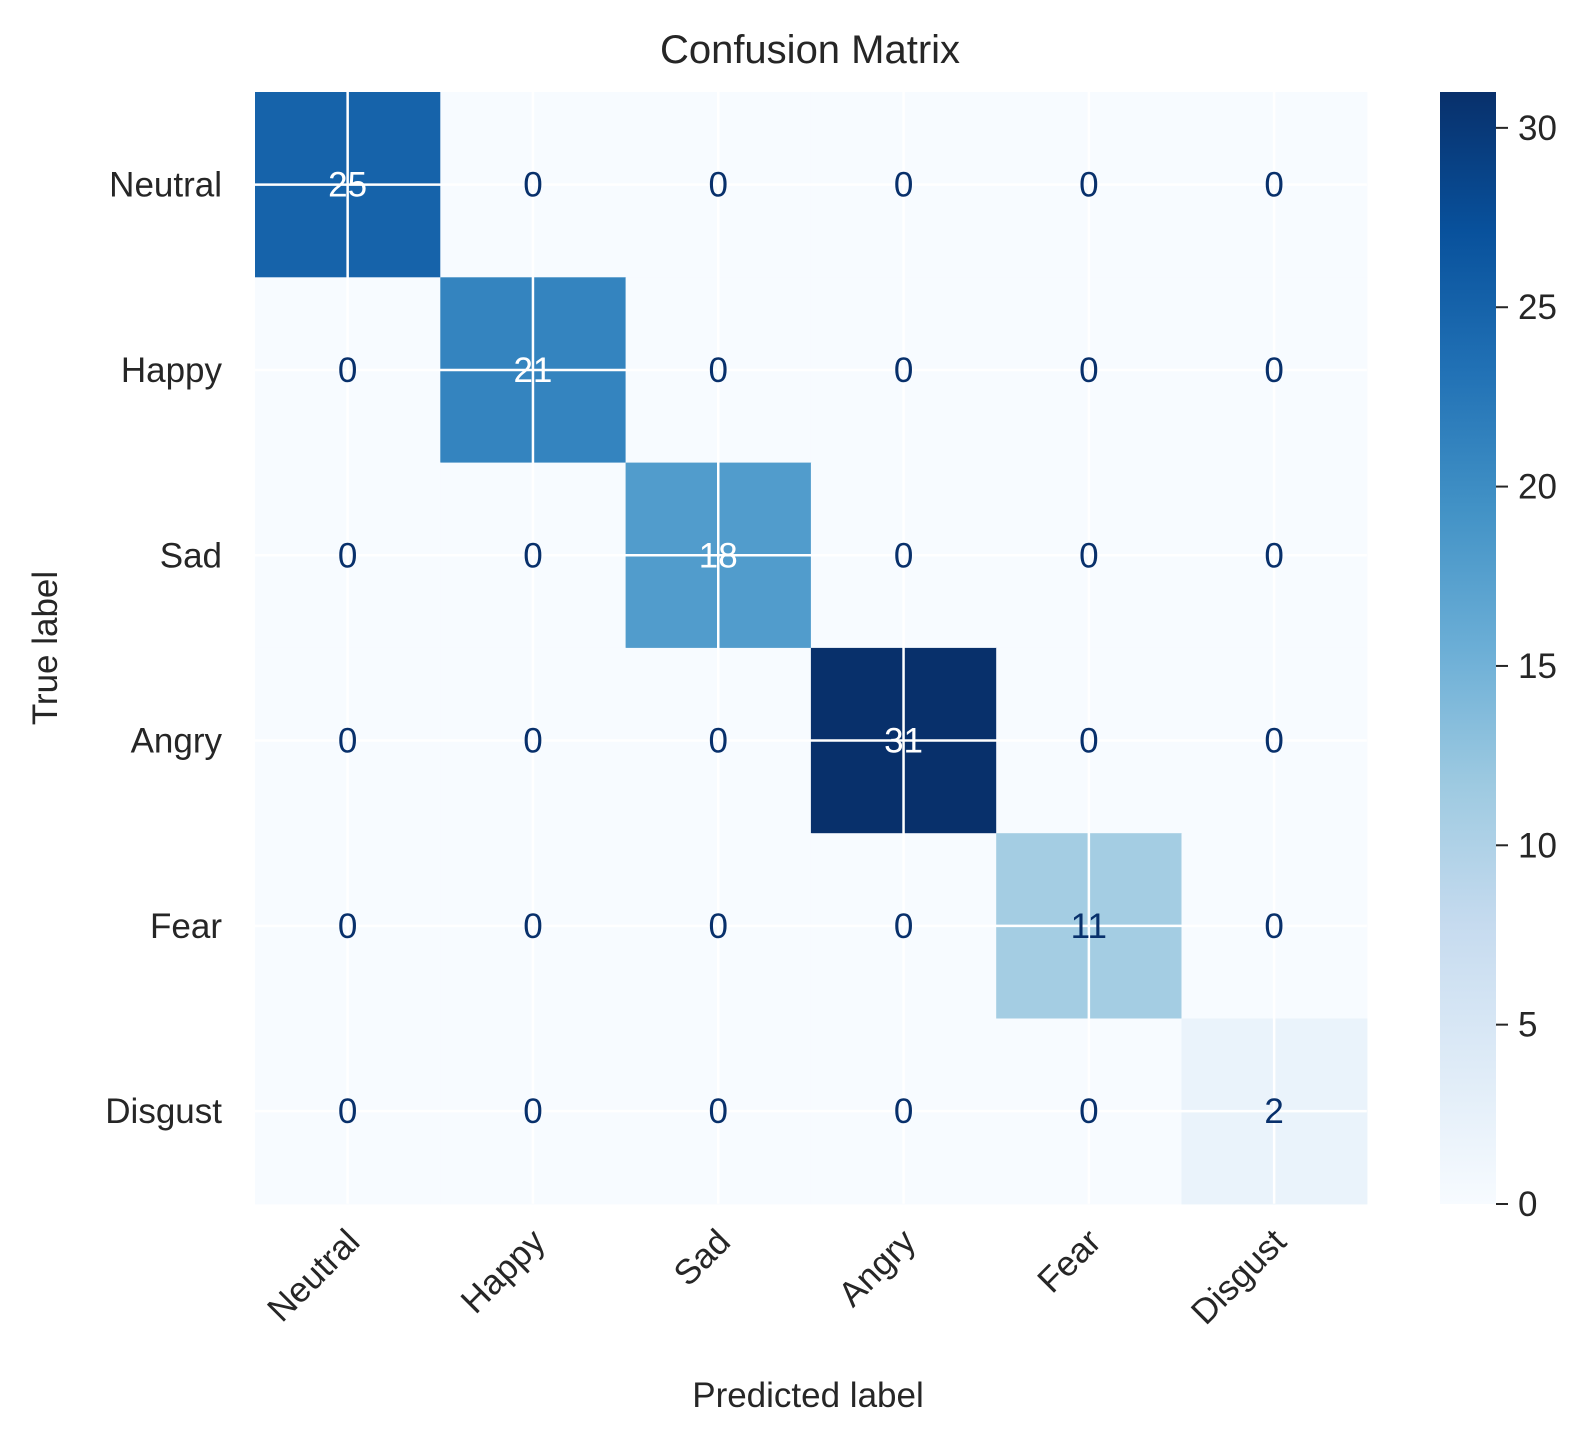 The width and height of the screenshot is (1596, 1438). What do you see at coordinates (1273, 1111) in the screenshot?
I see `cell-value-label: 2` at bounding box center [1273, 1111].